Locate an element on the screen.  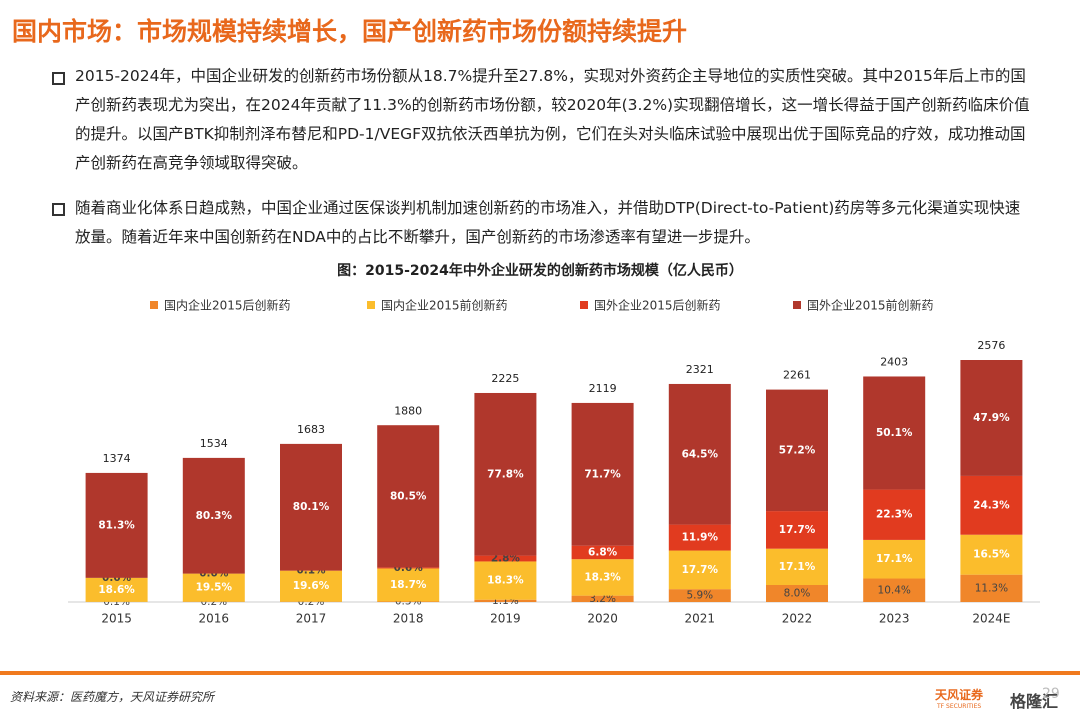
segment-label: 18.3% is located at coordinates (505, 581).